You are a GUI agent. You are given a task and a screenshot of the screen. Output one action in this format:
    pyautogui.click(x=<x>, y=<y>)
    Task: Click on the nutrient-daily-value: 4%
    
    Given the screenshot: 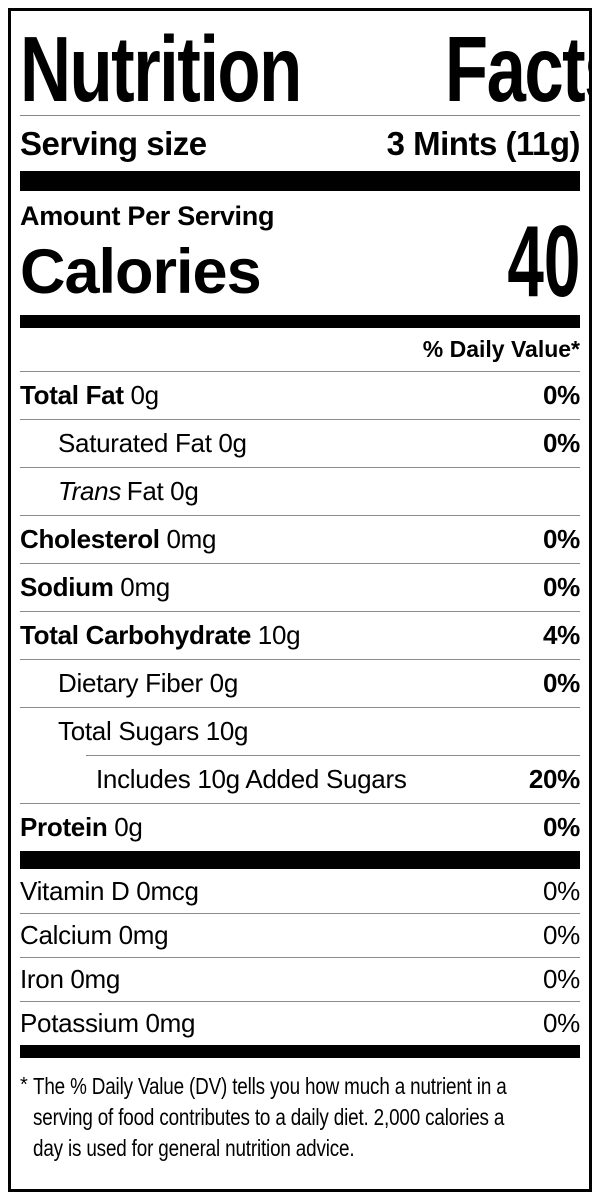 What is the action you would take?
    pyautogui.click(x=561, y=635)
    